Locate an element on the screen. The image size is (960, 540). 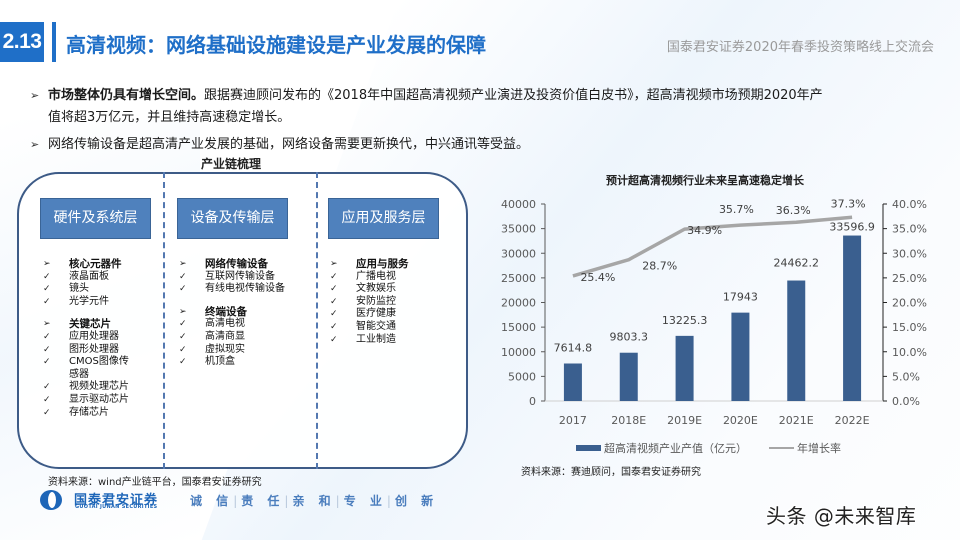
svg-text: 24462.2 is located at coordinates (797, 263).